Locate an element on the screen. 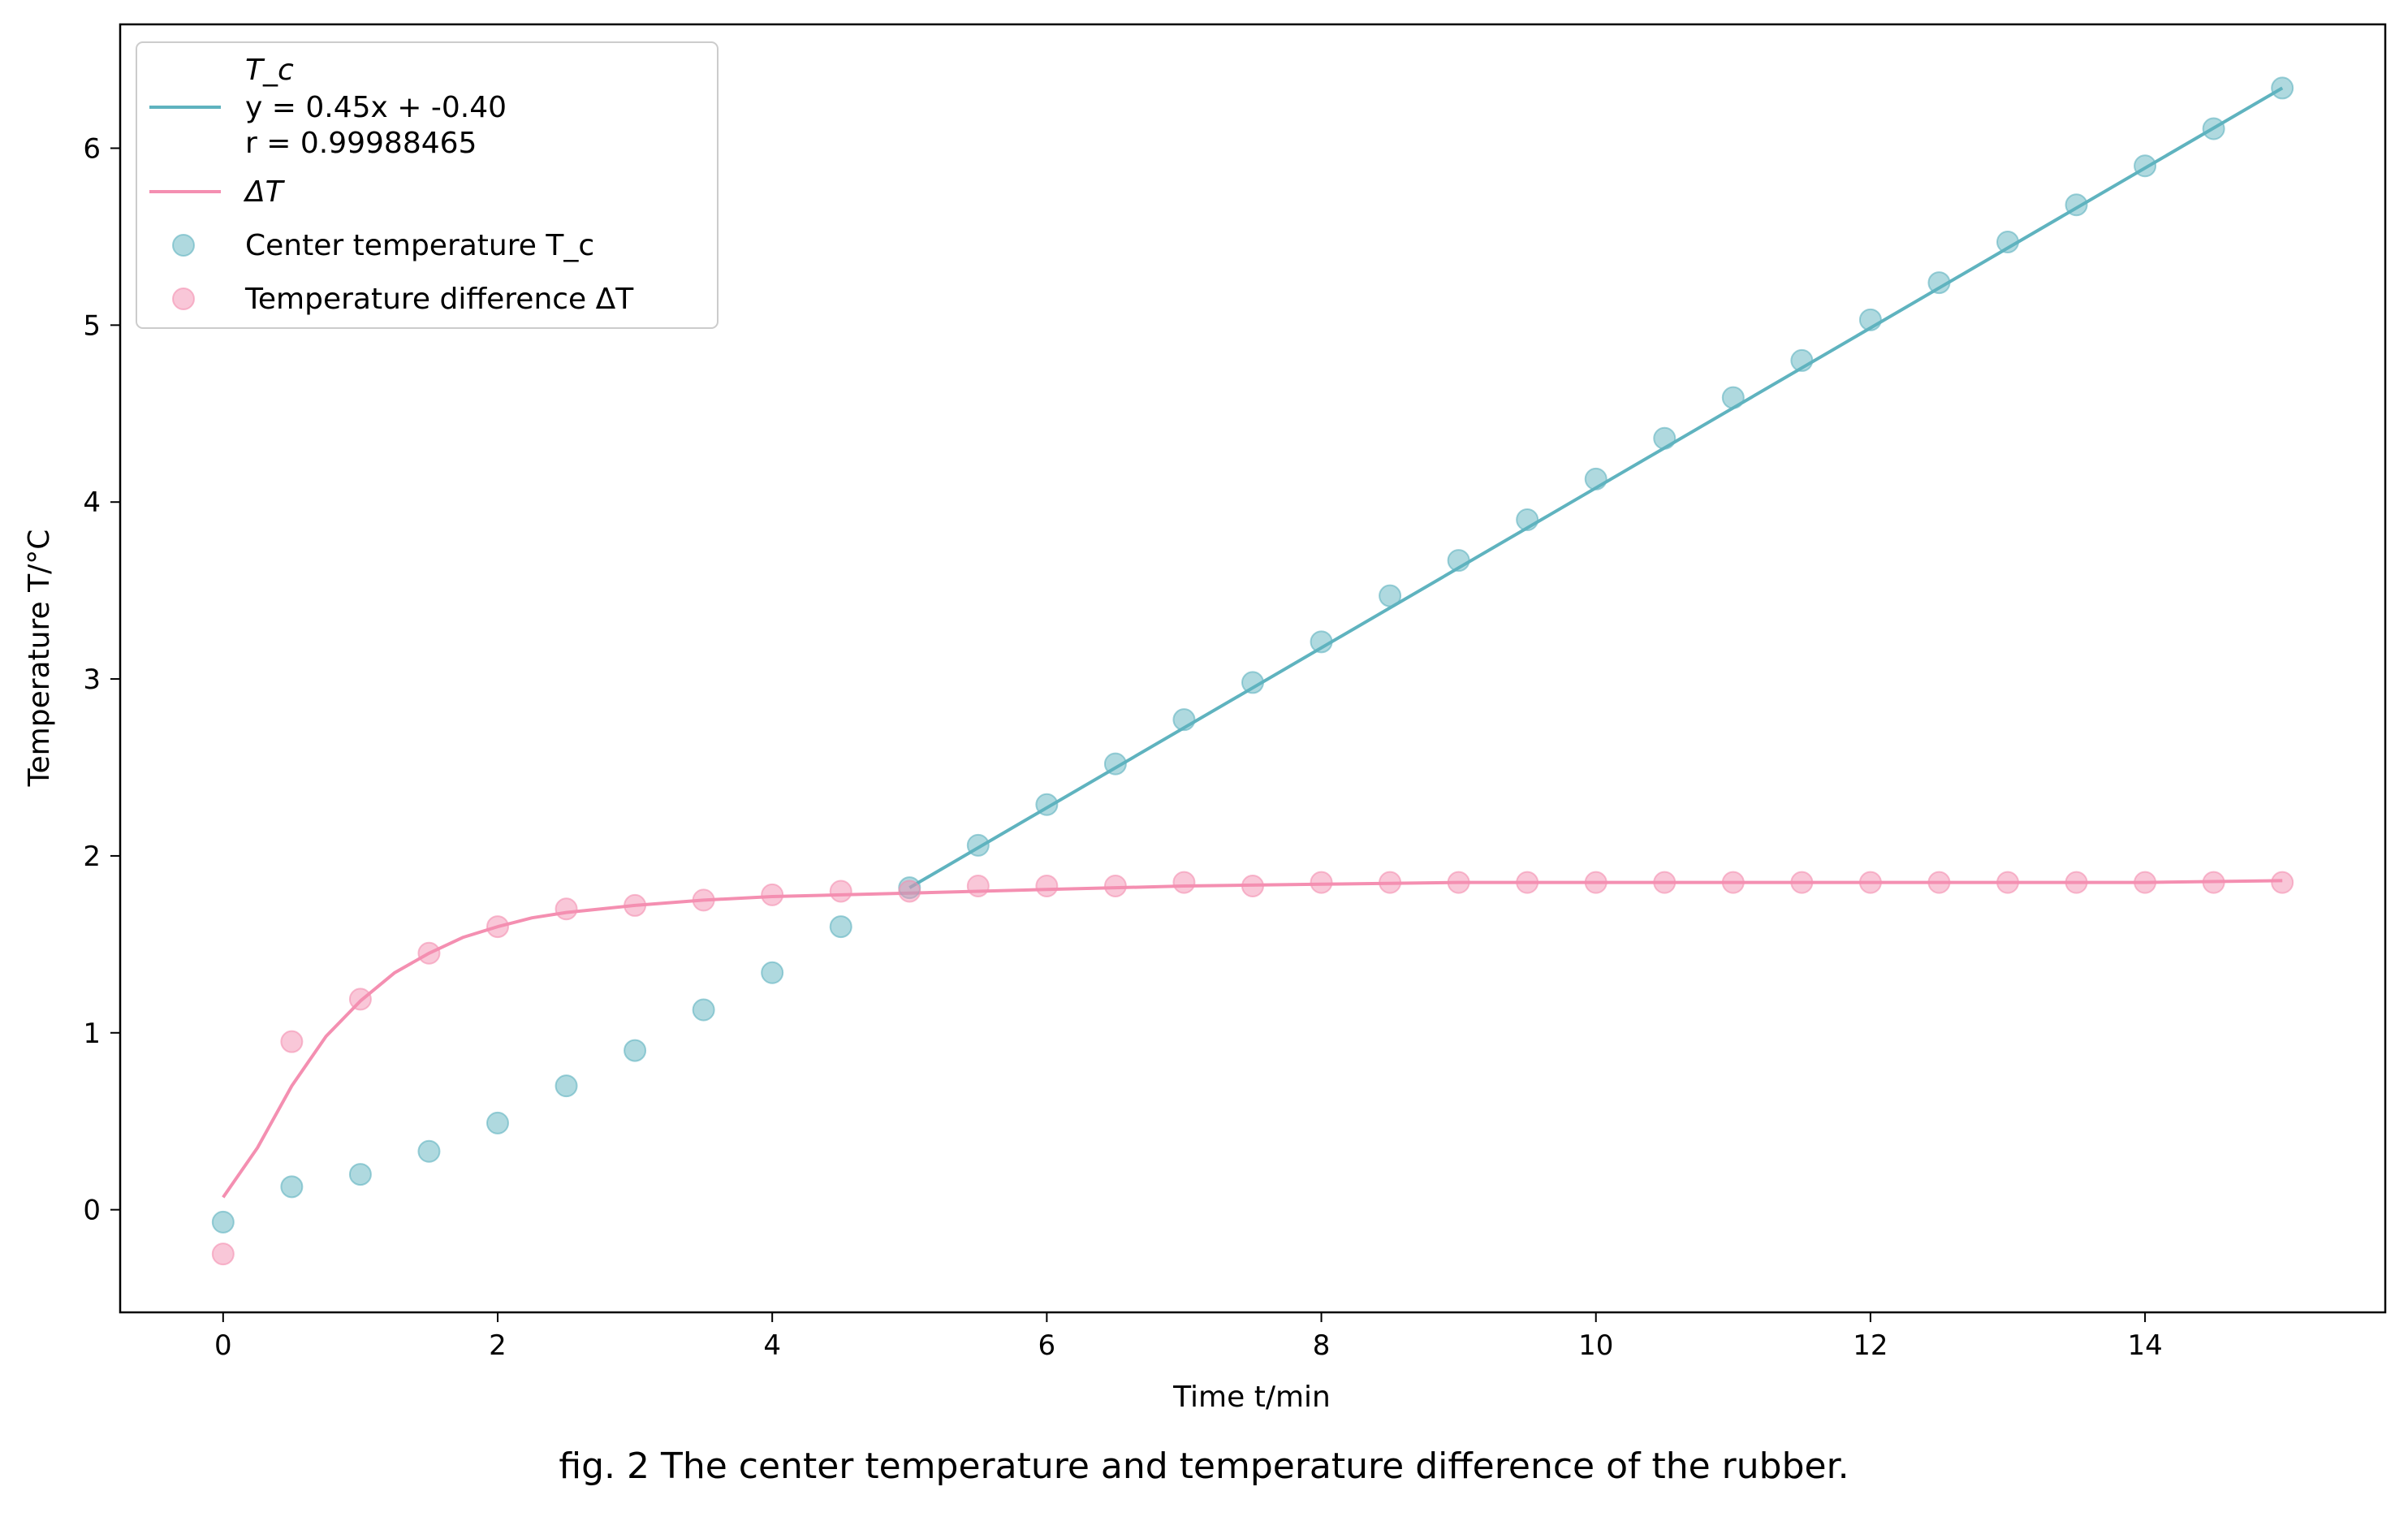  legend-label-dt-points: Temperature difference ΔT is located at coordinates (439, 299).